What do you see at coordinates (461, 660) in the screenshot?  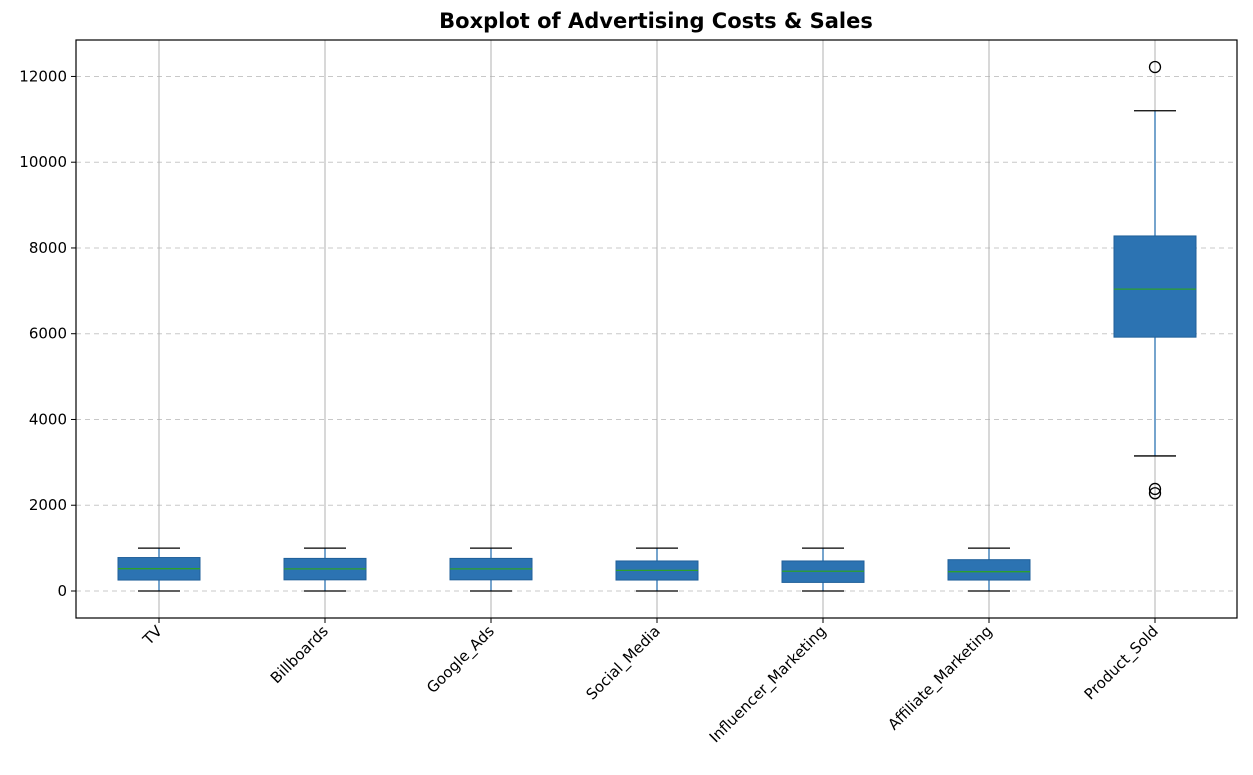 I see `x-tick-label: Google_Ads` at bounding box center [461, 660].